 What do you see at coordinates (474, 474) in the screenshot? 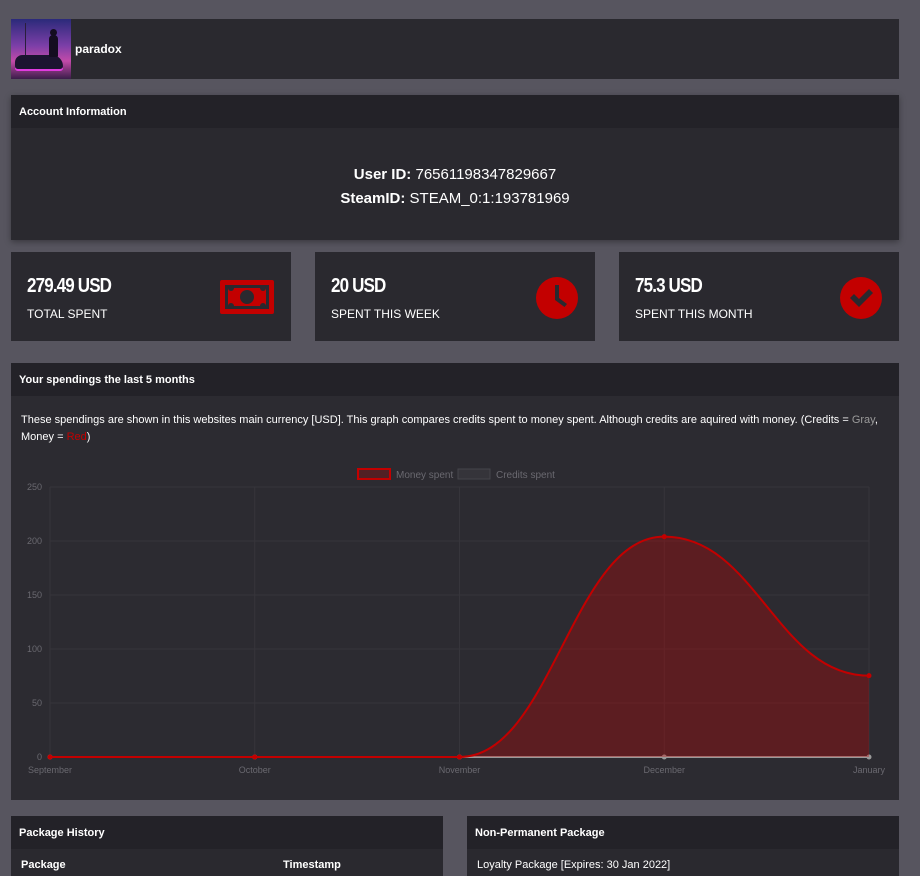
I see `legend-swatch-credits` at bounding box center [474, 474].